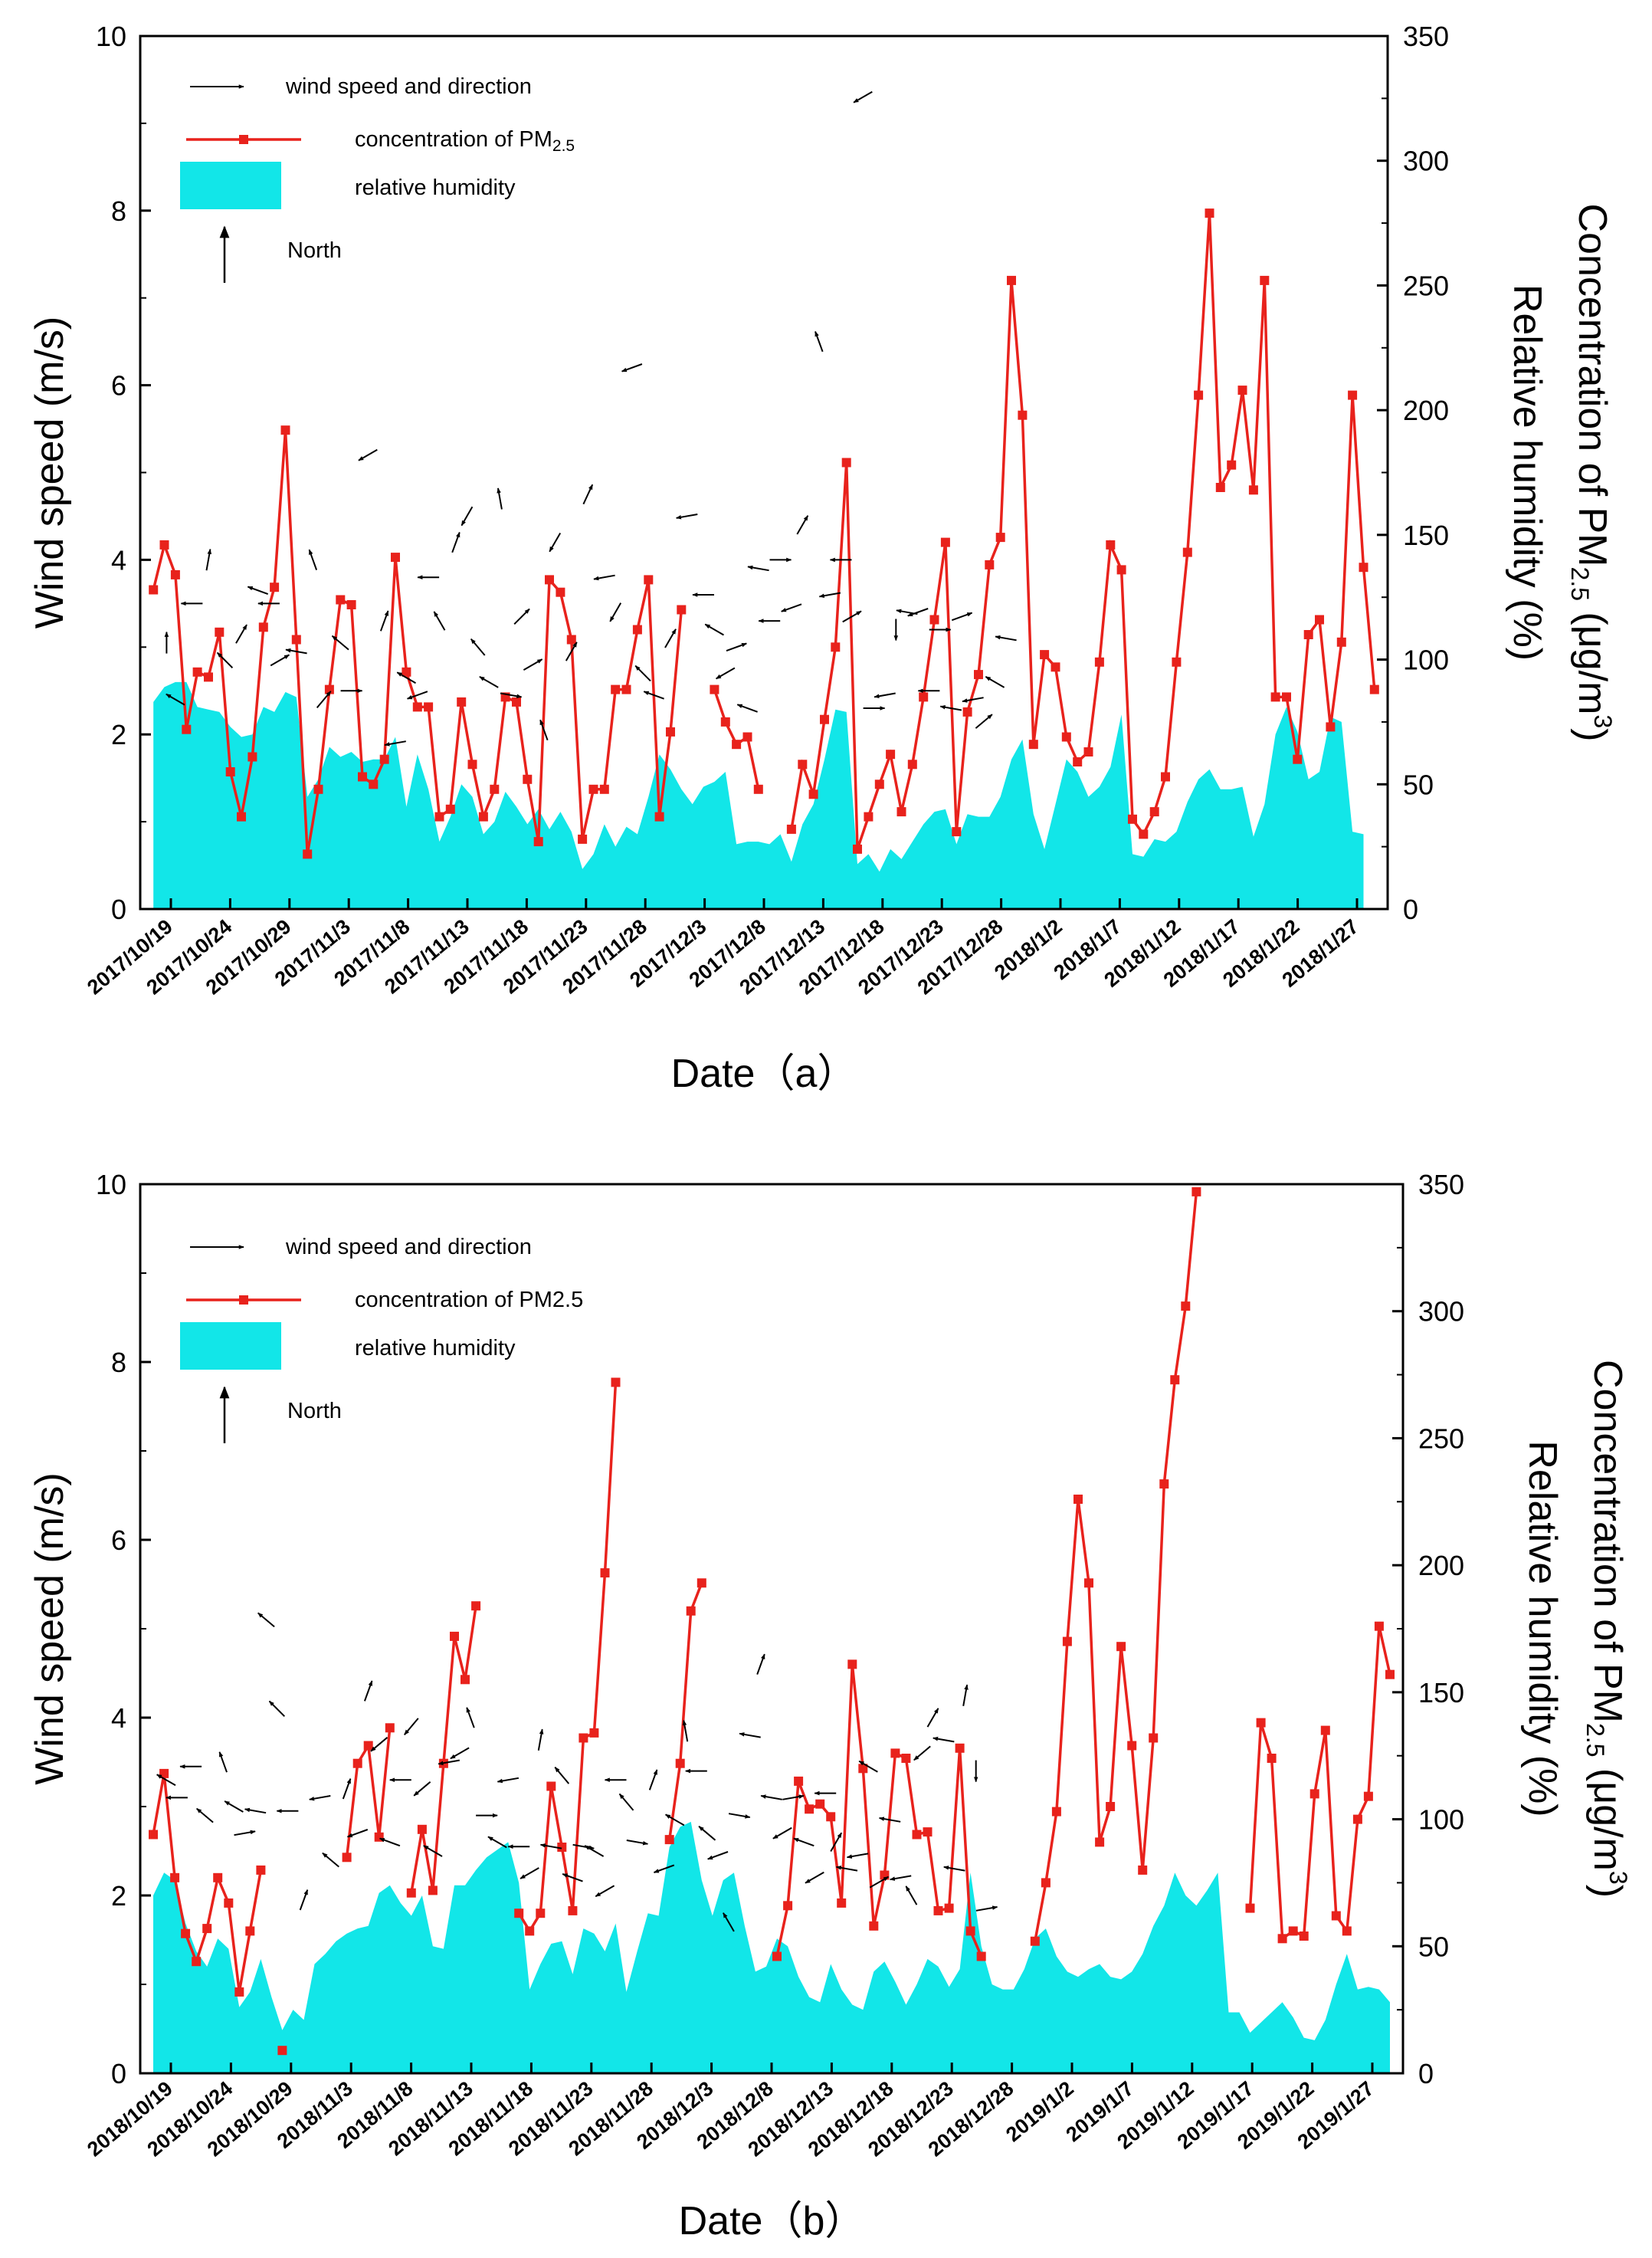 Image resolution: width=1652 pixels, height=2258 pixels. I want to click on y-right-tick-label: 350, so click(1441, 1184).